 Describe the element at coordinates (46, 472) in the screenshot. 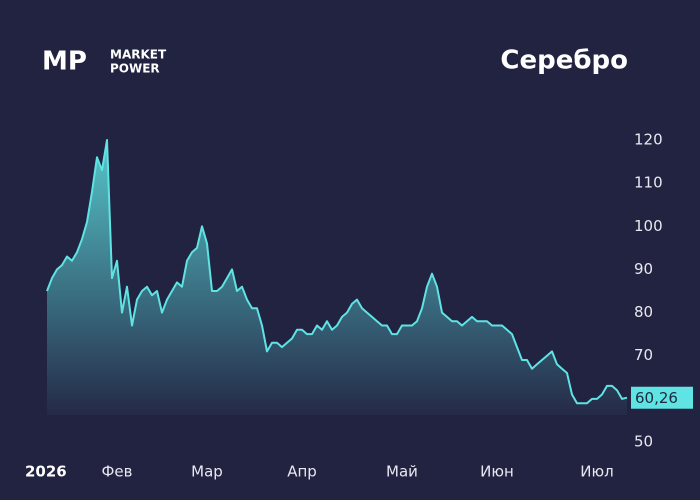

I see `x-tick-label: 2026` at that location.